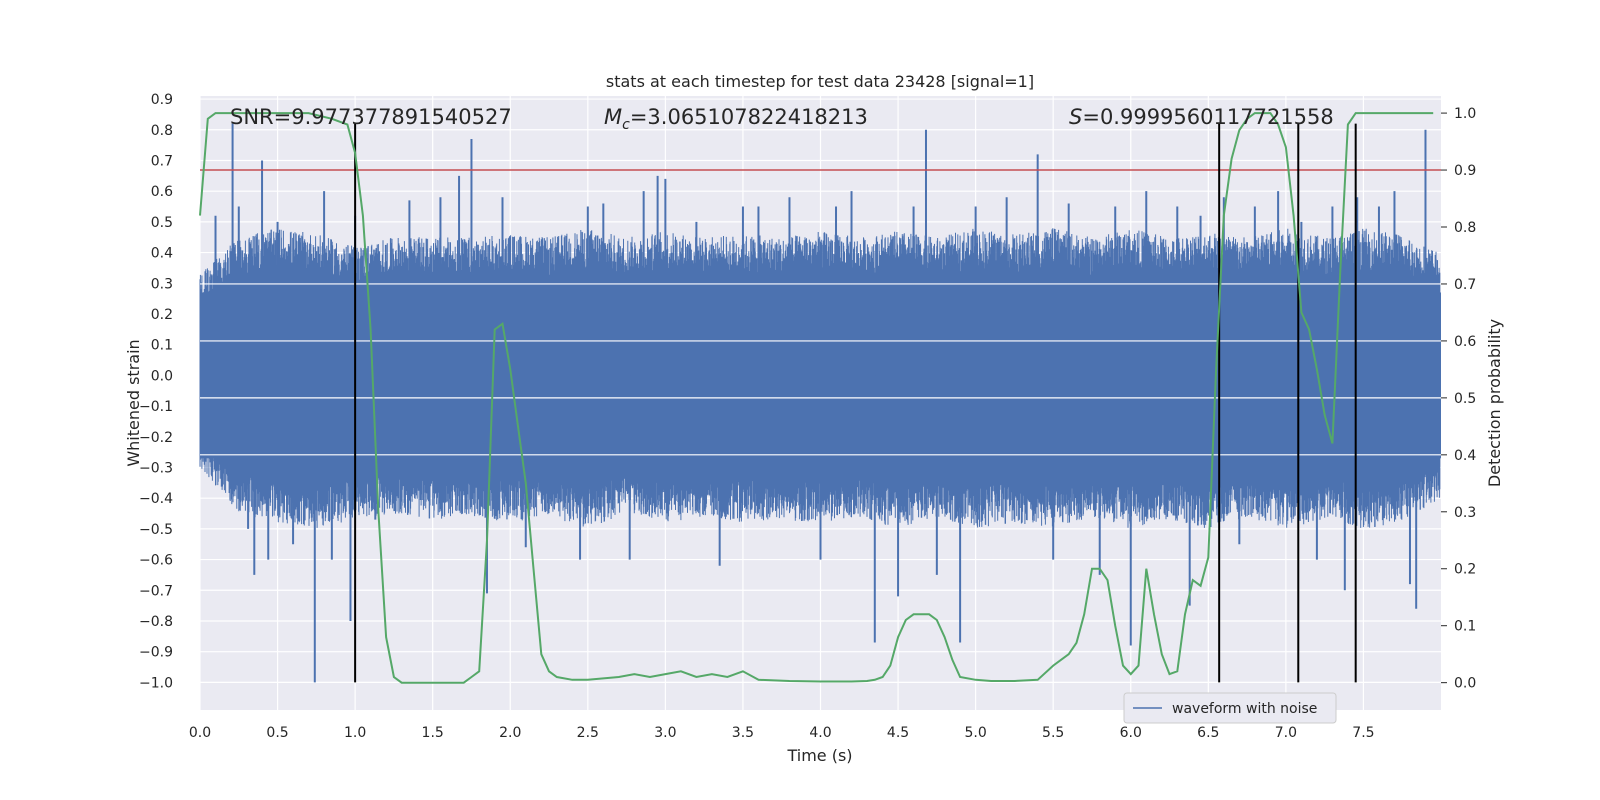 The width and height of the screenshot is (1600, 800). Describe the element at coordinates (1131, 733) in the screenshot. I see `x-tick-label: 6.0` at that location.